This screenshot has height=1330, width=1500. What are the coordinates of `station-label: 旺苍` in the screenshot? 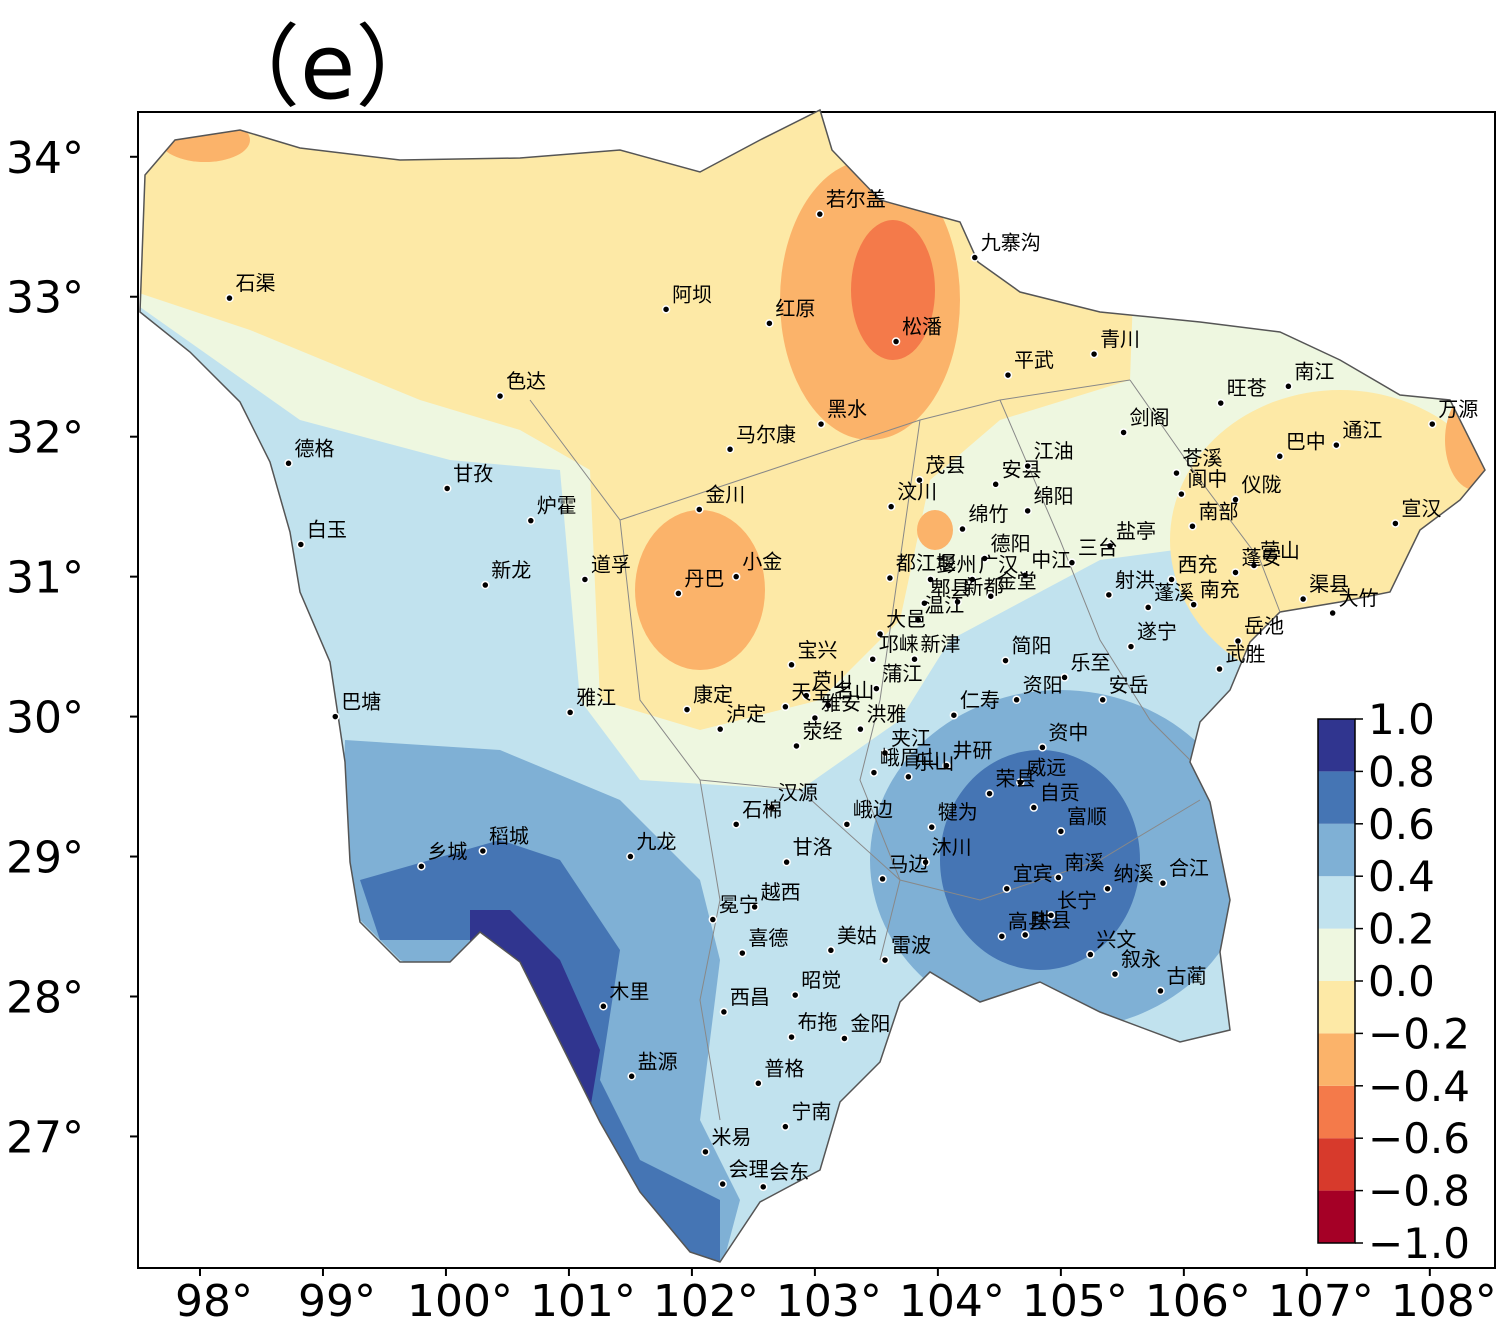 It's located at (1247, 388).